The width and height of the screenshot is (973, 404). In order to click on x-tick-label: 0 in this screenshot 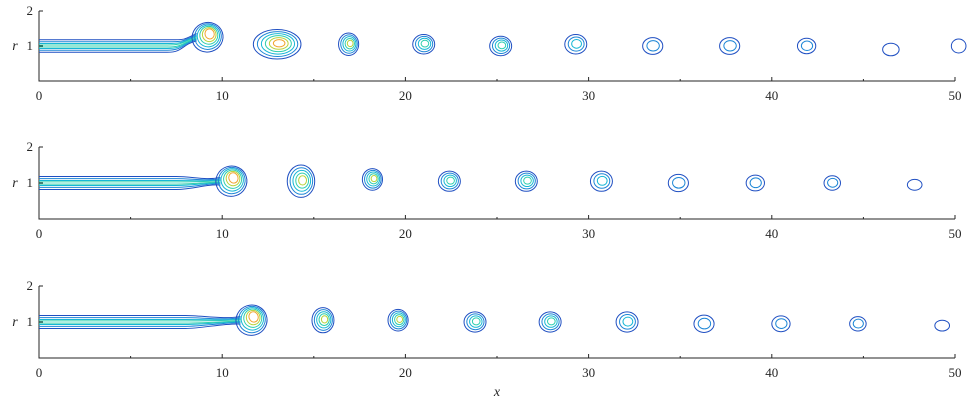, I will do `click(39, 233)`.